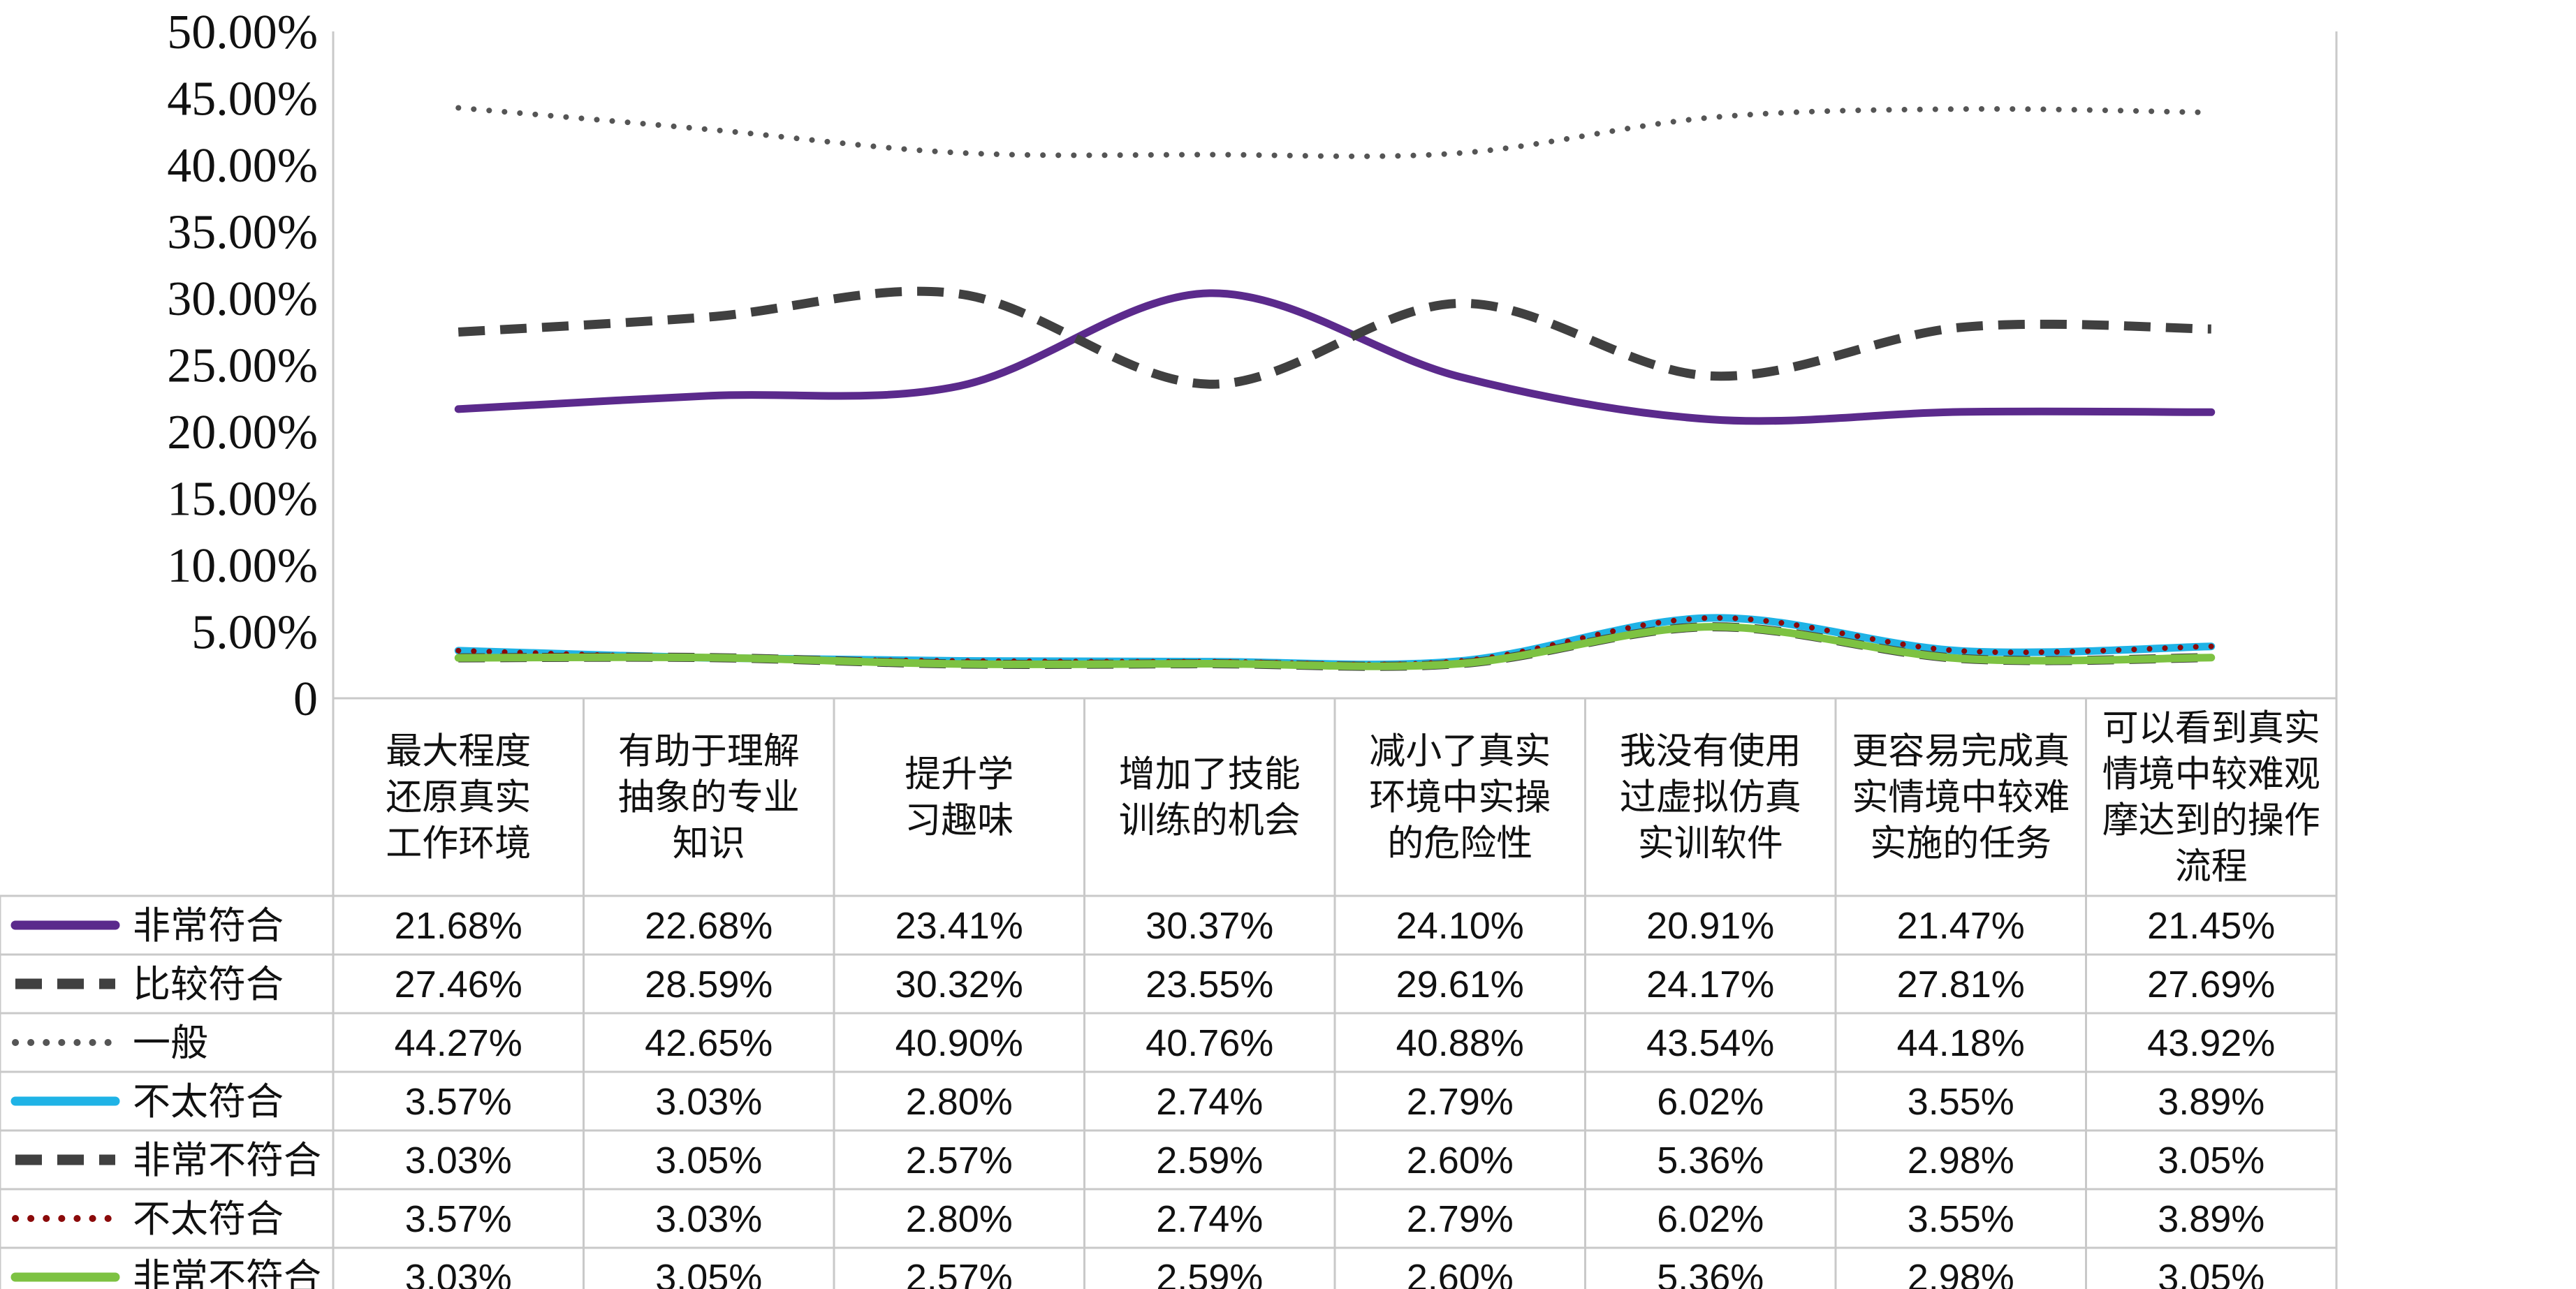 The height and width of the screenshot is (1289, 2576). I want to click on table-cell-value: 30.37%, so click(1209, 926).